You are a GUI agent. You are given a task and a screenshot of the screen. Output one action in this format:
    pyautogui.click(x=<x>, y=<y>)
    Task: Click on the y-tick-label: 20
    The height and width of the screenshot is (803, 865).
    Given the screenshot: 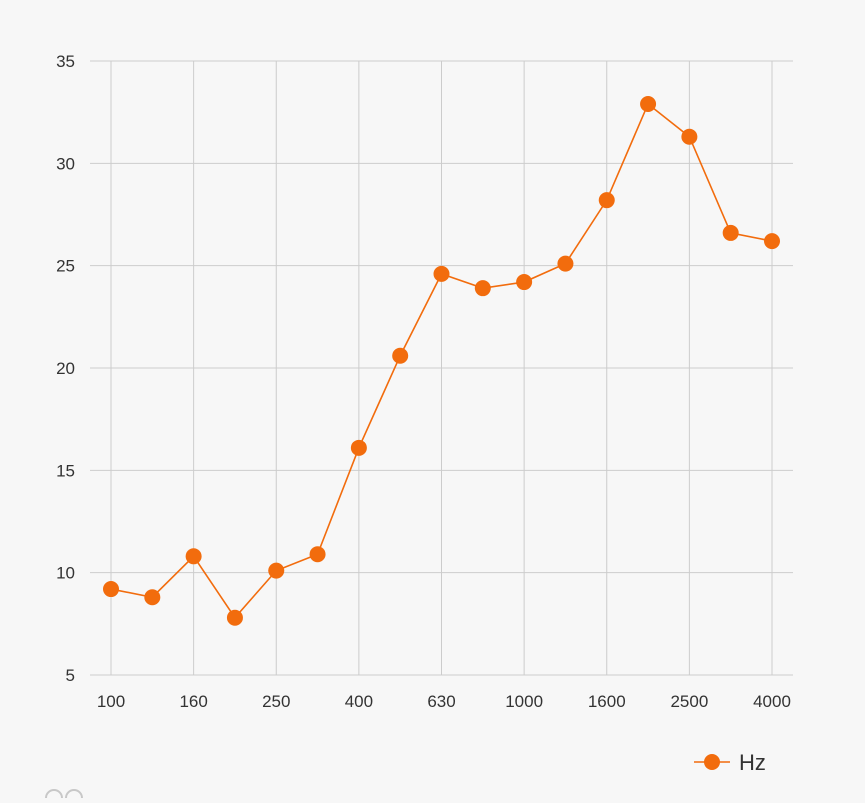 What is the action you would take?
    pyautogui.click(x=65, y=368)
    